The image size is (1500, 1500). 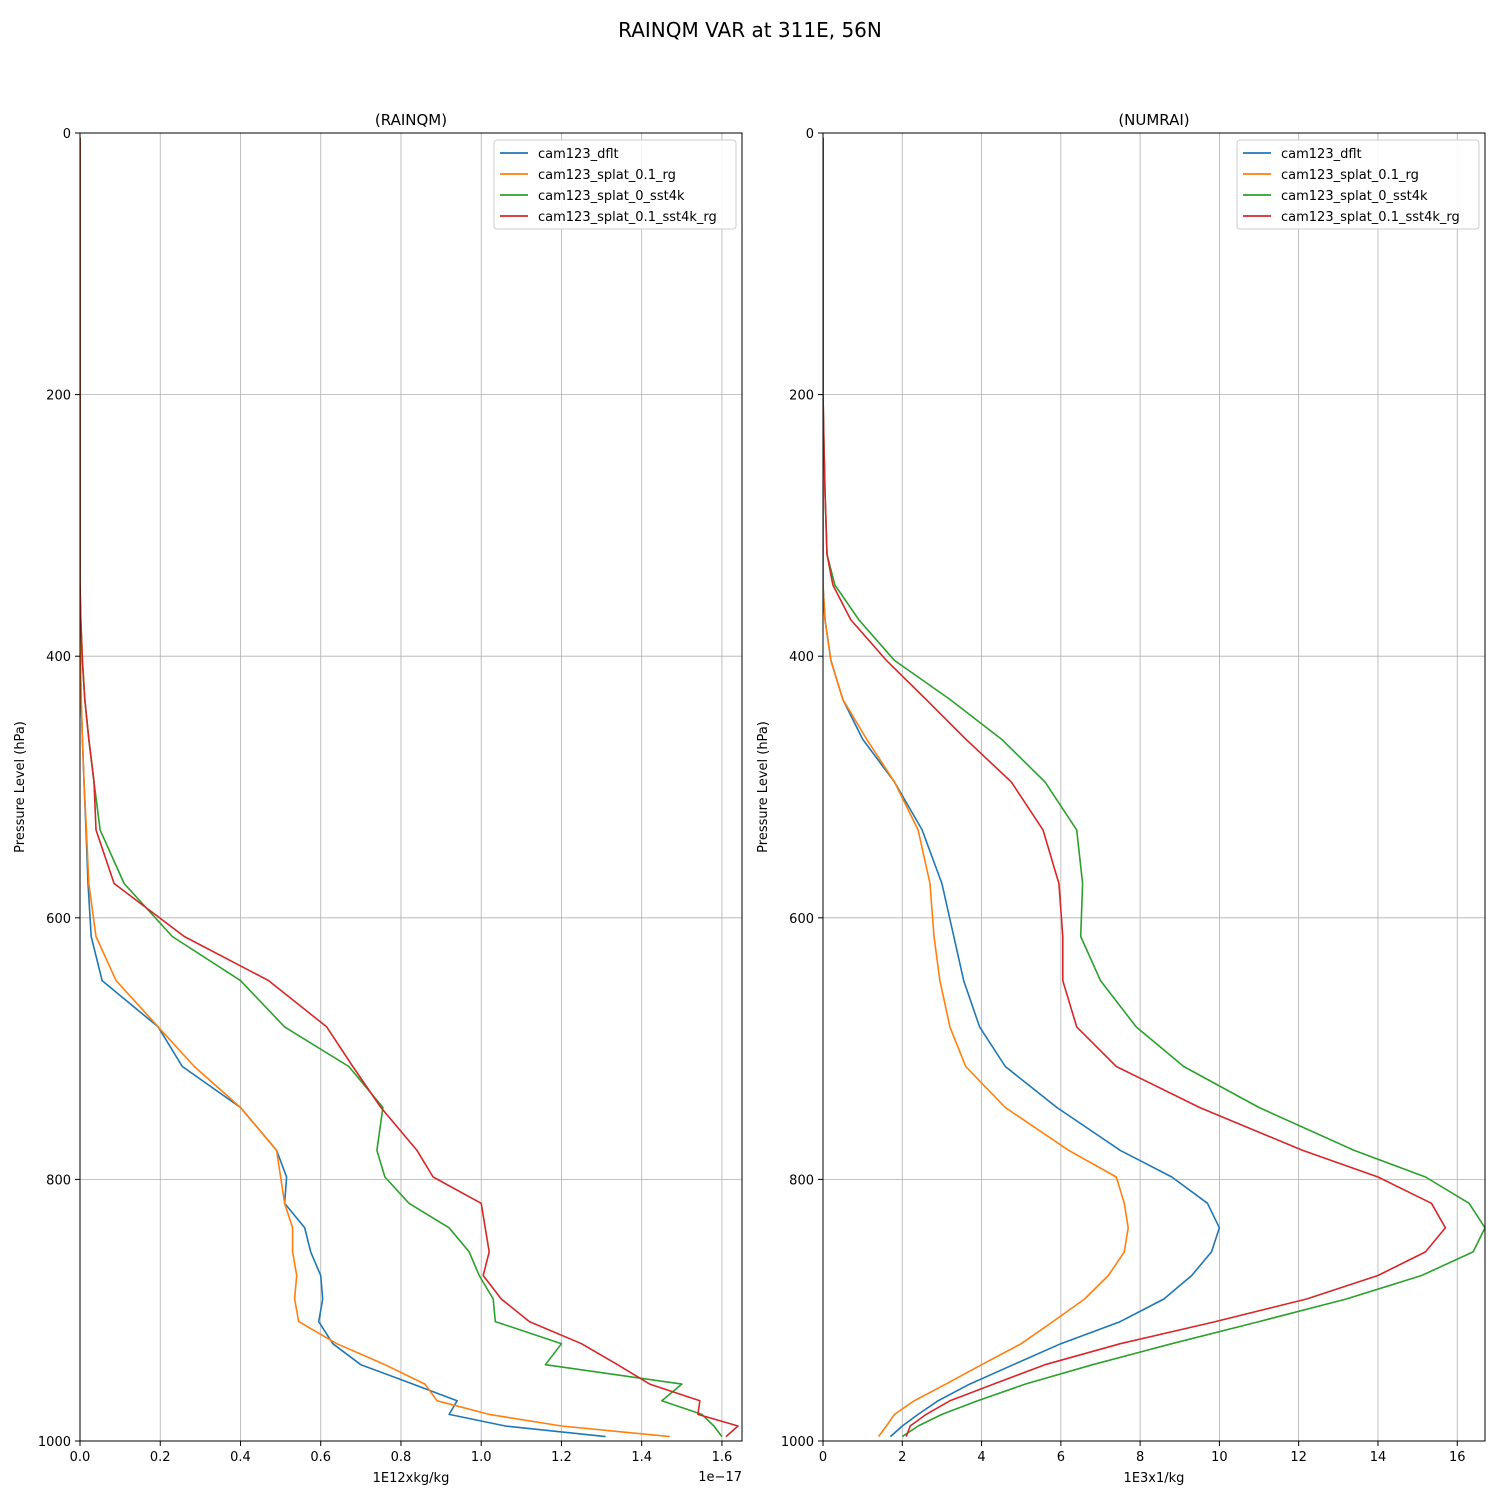 I want to click on rainqm-title: (RAINQM), so click(x=411, y=120).